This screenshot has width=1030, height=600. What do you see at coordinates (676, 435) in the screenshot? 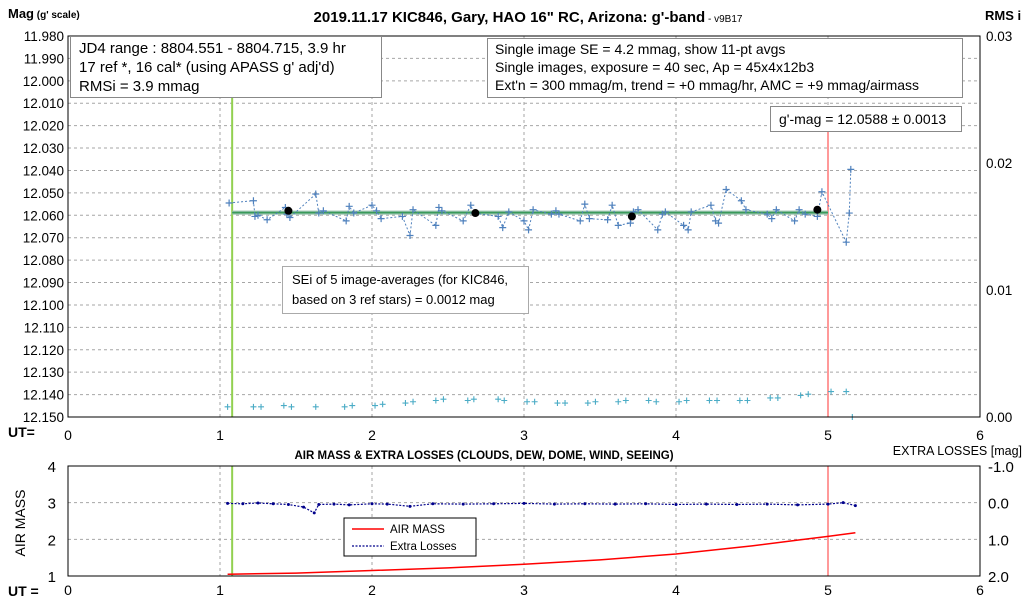
I see `x-tick-label: 4` at bounding box center [676, 435].